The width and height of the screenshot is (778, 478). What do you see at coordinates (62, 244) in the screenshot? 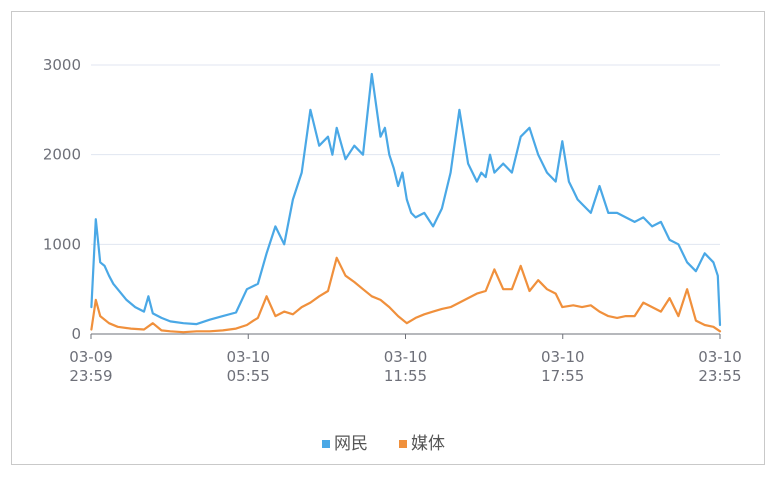
I see `y-tick-label: 1000` at bounding box center [62, 244].